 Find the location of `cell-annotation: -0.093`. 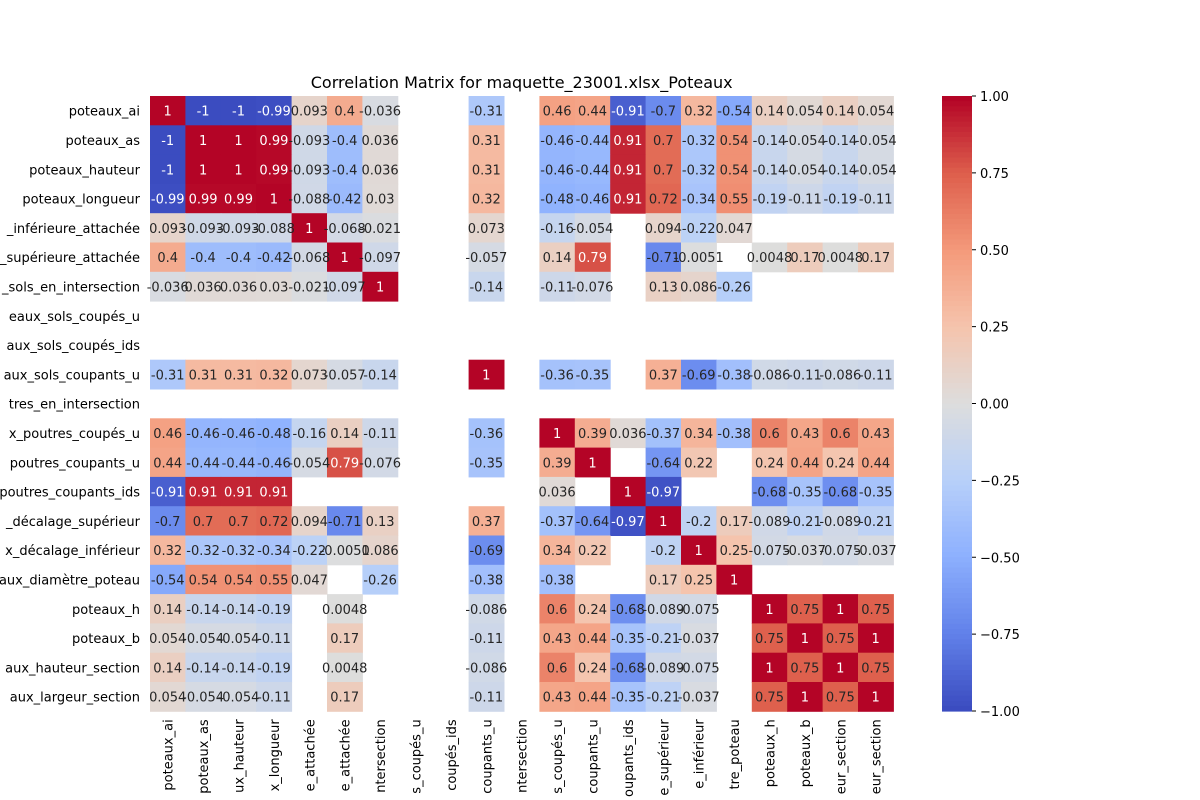

cell-annotation: -0.093 is located at coordinates (309, 141).